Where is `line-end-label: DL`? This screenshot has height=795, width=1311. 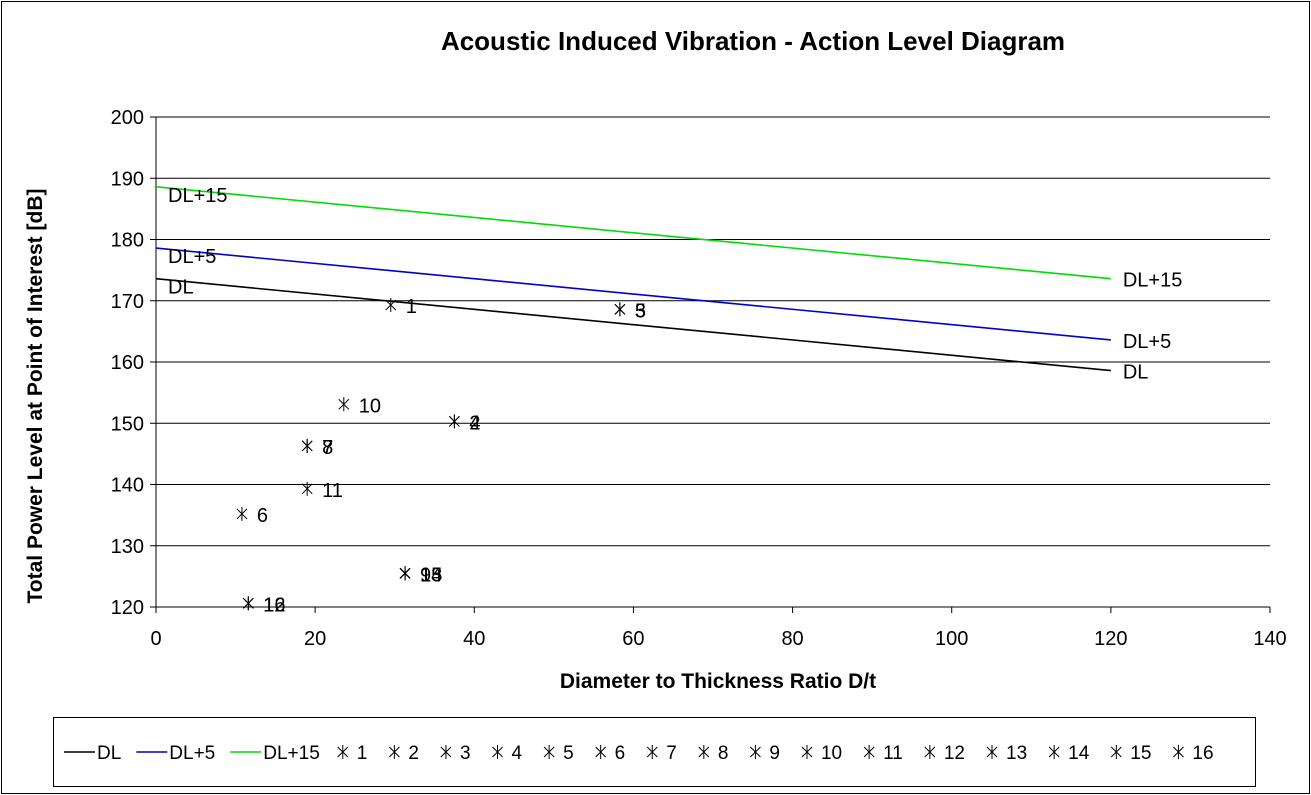 line-end-label: DL is located at coordinates (1136, 373).